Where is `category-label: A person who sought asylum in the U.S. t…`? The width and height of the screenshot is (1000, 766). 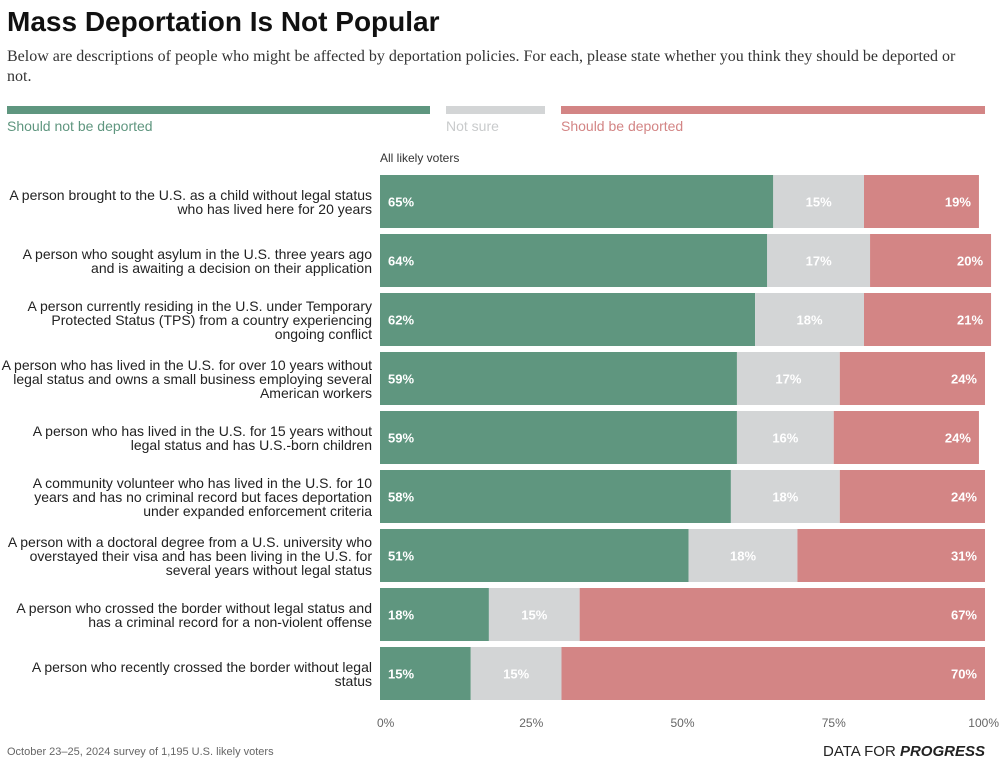 category-label: A person who sought asylum in the U.S. t… is located at coordinates (197, 260).